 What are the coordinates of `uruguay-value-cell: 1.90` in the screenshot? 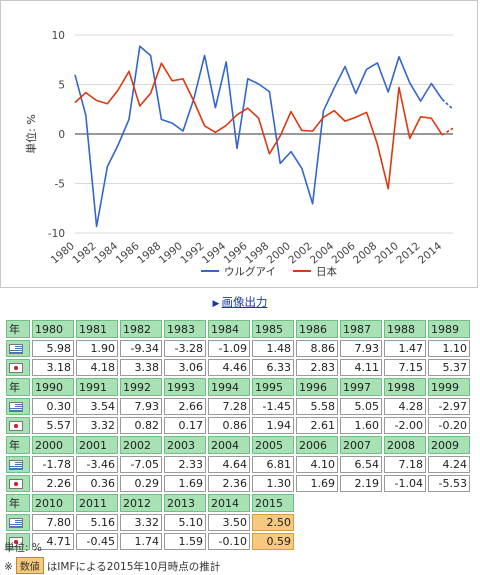 It's located at (97, 348).